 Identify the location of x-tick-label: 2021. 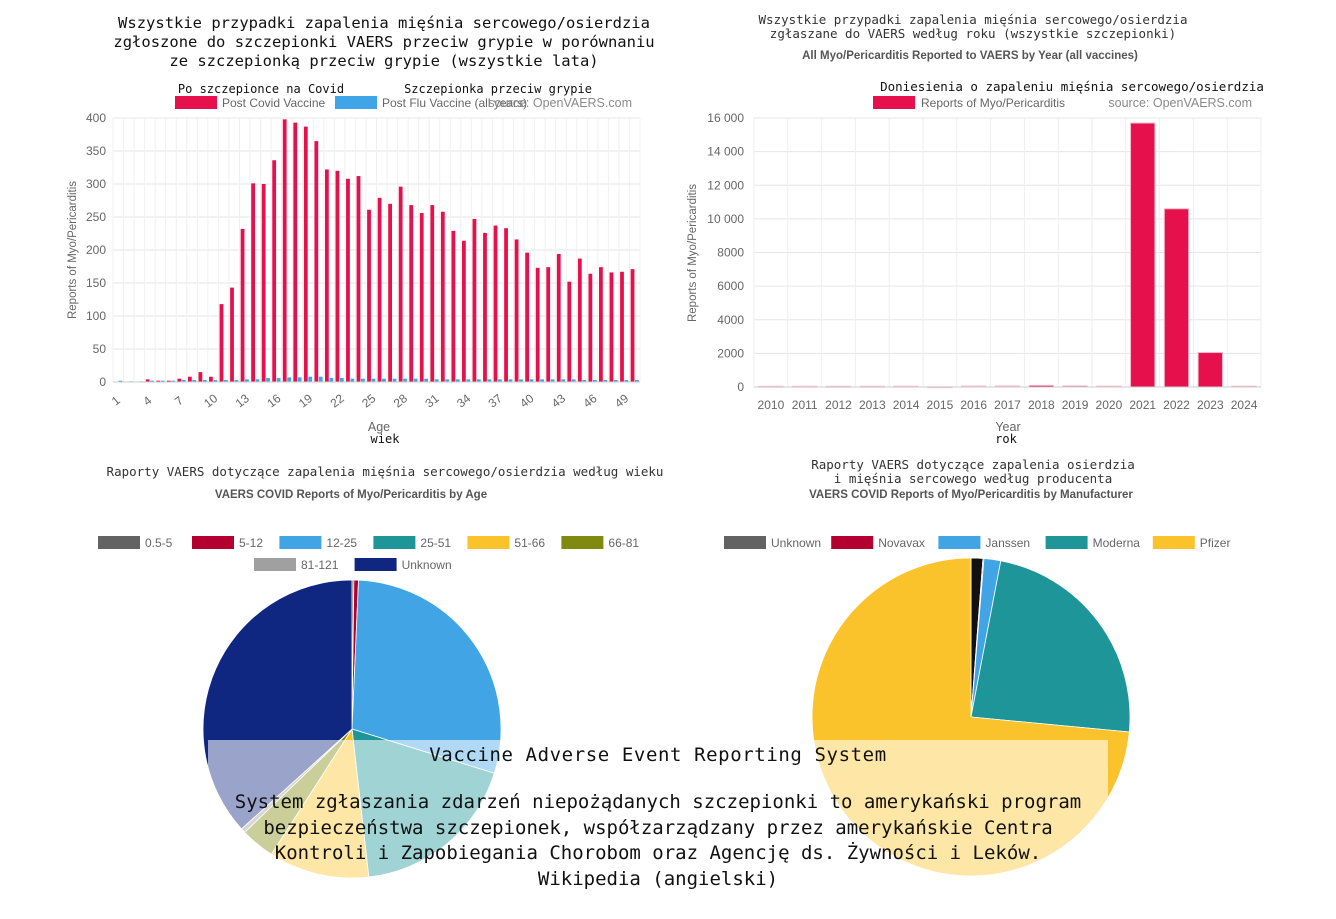
(1142, 405).